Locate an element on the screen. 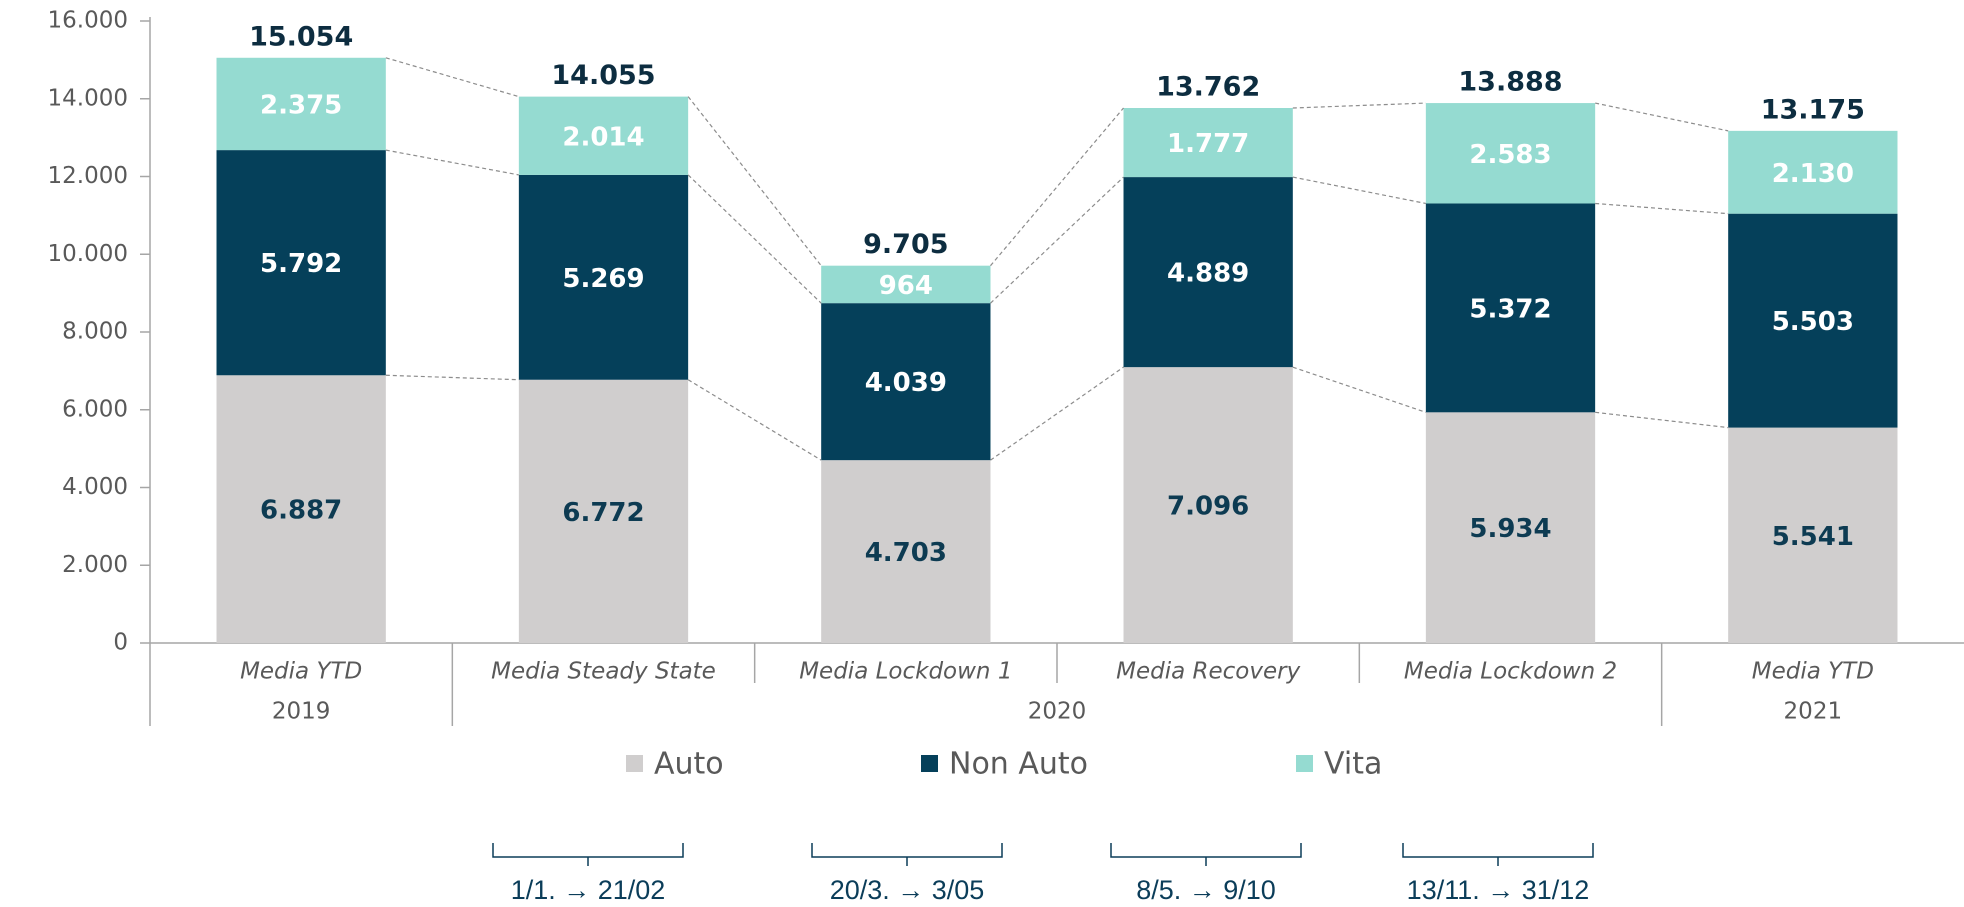 The width and height of the screenshot is (1964, 907). y-tick-label: 0 is located at coordinates (120, 643).